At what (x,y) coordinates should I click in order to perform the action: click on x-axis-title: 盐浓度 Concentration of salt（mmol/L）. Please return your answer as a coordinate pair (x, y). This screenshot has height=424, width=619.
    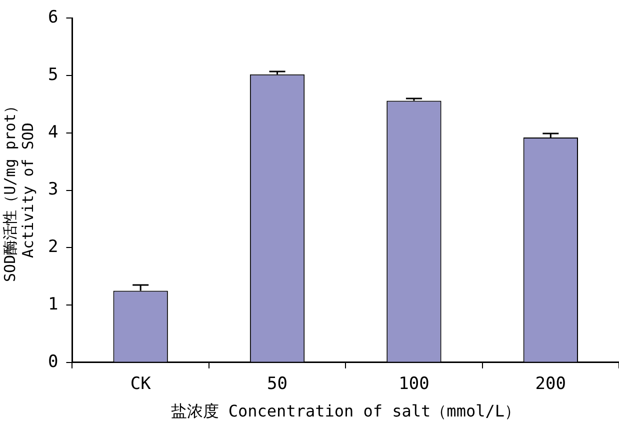
    Looking at the image, I should click on (345, 411).